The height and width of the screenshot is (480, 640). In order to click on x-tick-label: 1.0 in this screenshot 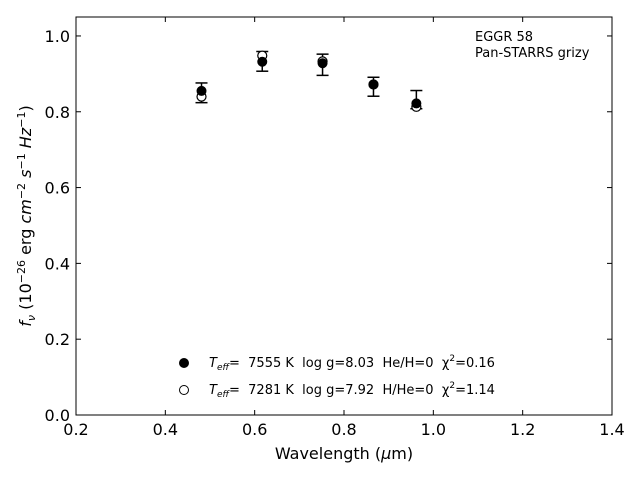, I will do `click(433, 429)`.